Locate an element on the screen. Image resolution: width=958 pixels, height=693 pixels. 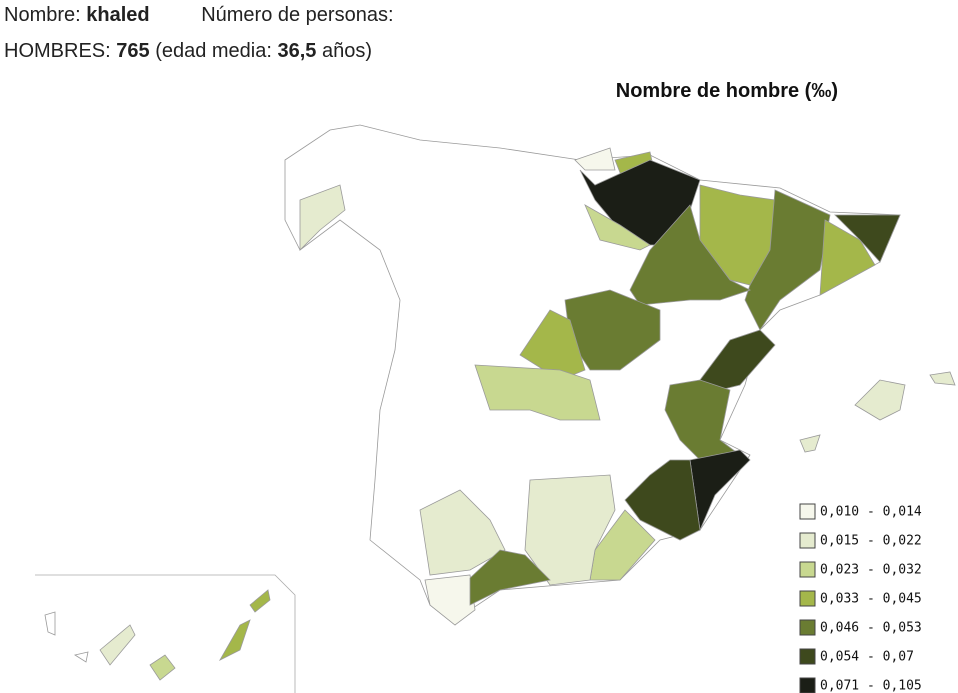
legend-label: 0,023 - 0,032 is located at coordinates (871, 570).